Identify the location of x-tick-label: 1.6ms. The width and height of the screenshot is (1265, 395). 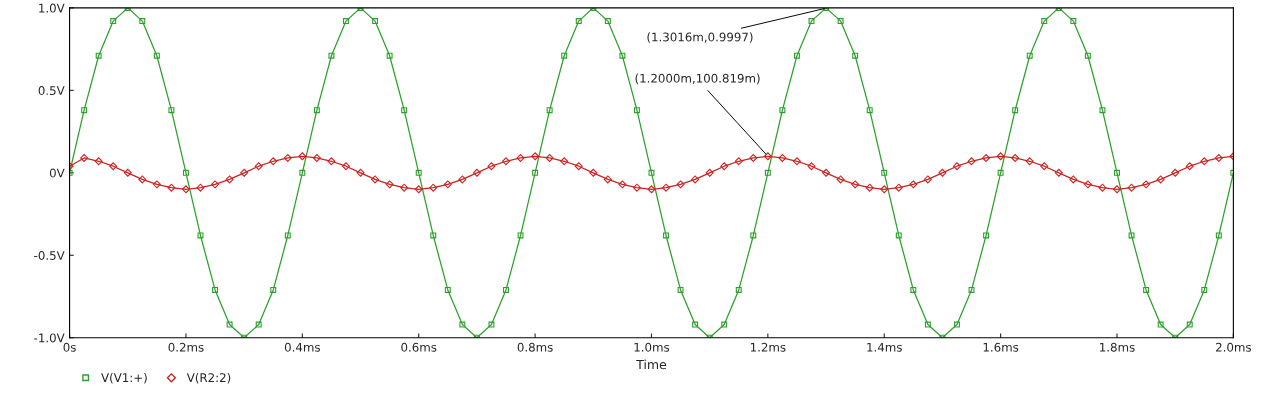
(1001, 347).